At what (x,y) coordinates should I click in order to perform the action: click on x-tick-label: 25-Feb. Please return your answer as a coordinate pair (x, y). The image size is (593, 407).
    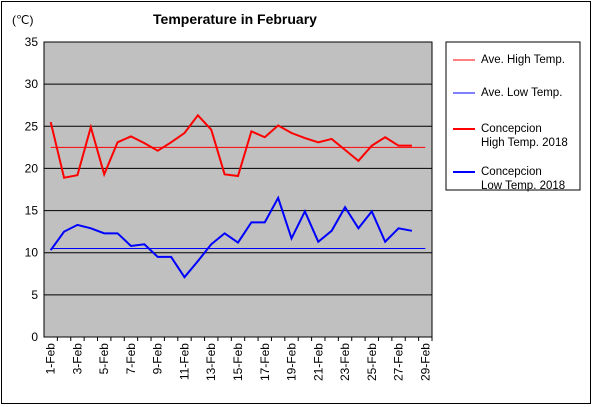
    Looking at the image, I should click on (372, 362).